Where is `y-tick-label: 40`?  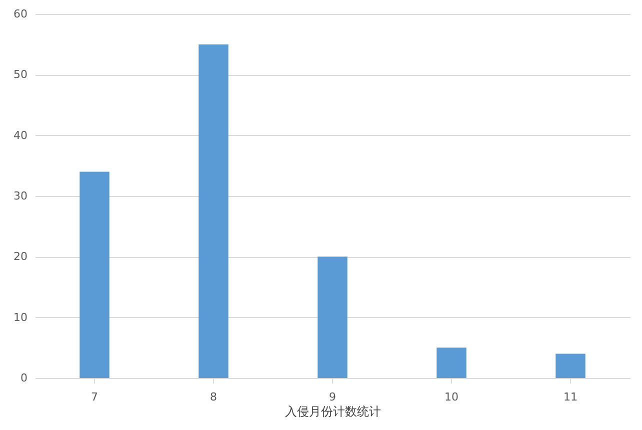 y-tick-label: 40 is located at coordinates (21, 135).